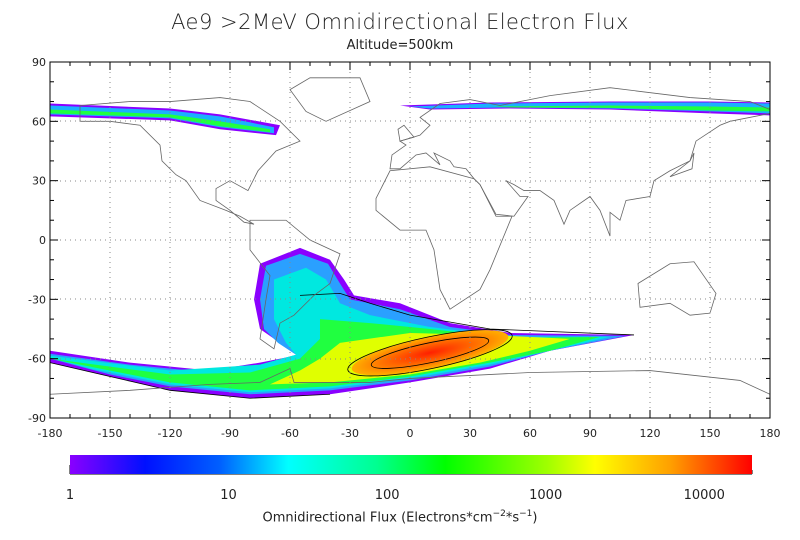  I want to click on eurasia, so click(580, 162).